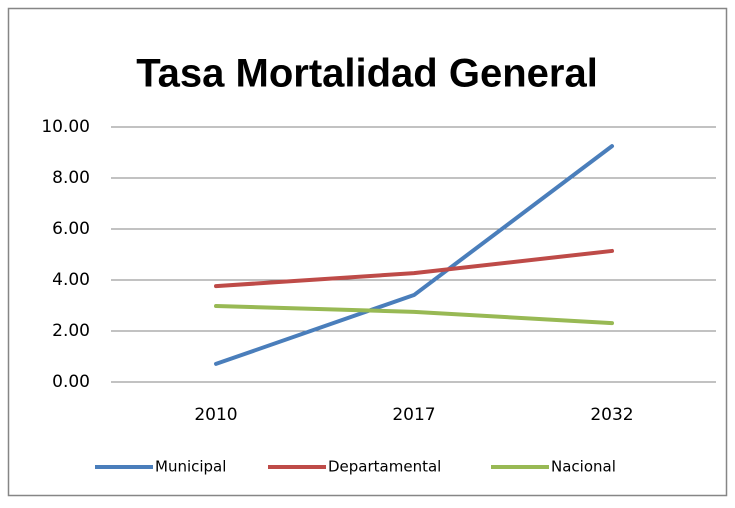  I want to click on y-tick-label: 4.00, so click(71, 280).